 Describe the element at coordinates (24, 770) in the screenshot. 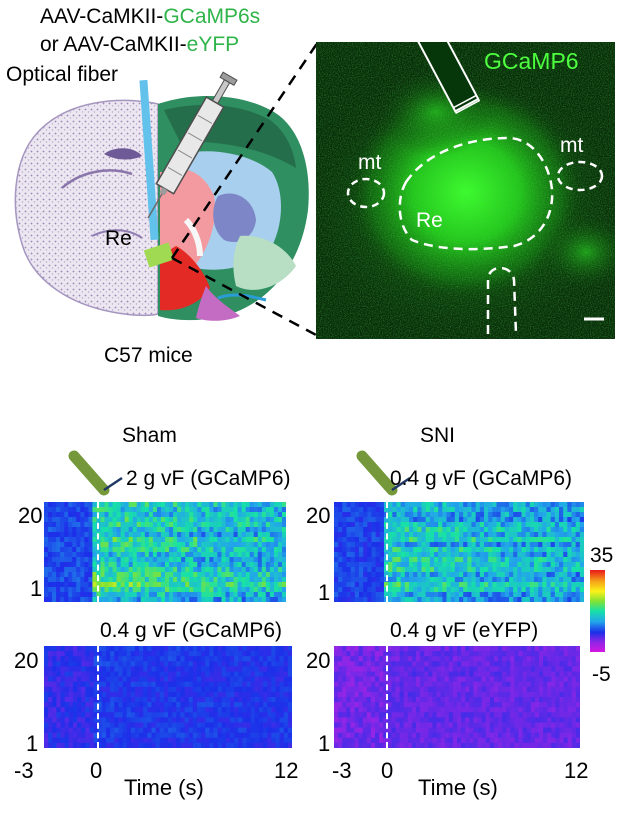

I see `x-tick-start-sham: -3` at that location.